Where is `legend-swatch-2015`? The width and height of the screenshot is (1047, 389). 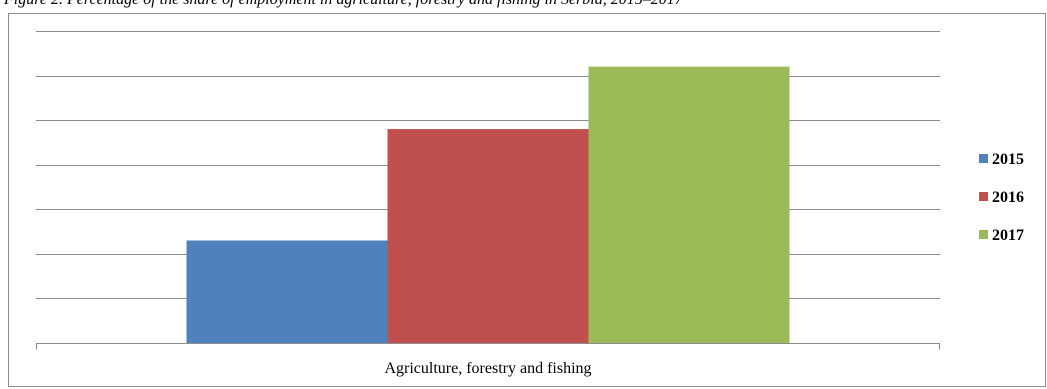
legend-swatch-2015 is located at coordinates (983, 158).